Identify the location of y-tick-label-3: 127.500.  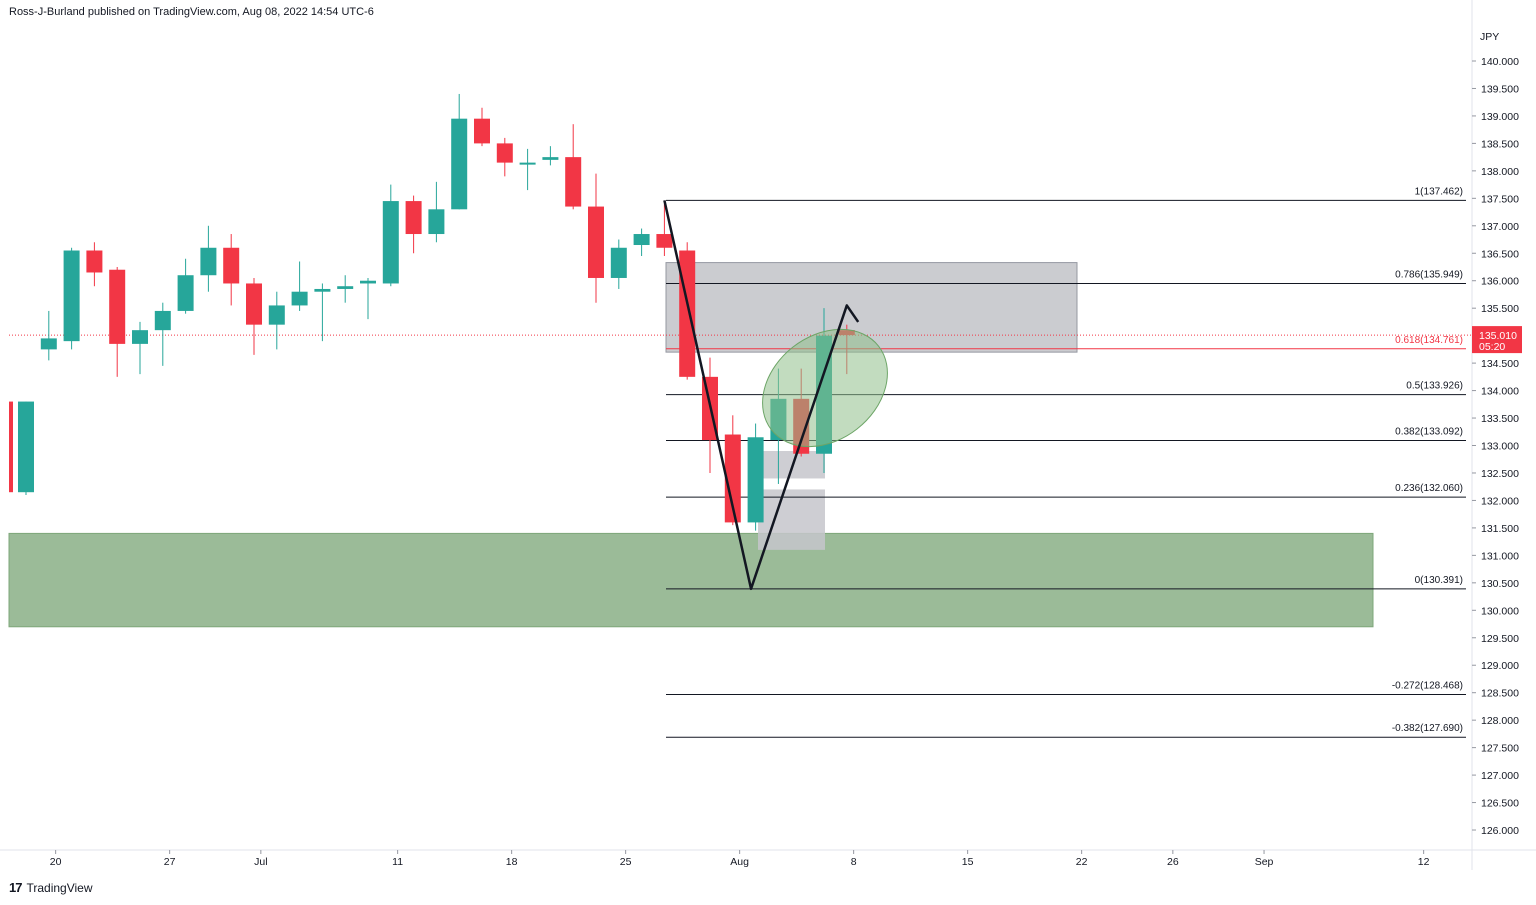
(1500, 749).